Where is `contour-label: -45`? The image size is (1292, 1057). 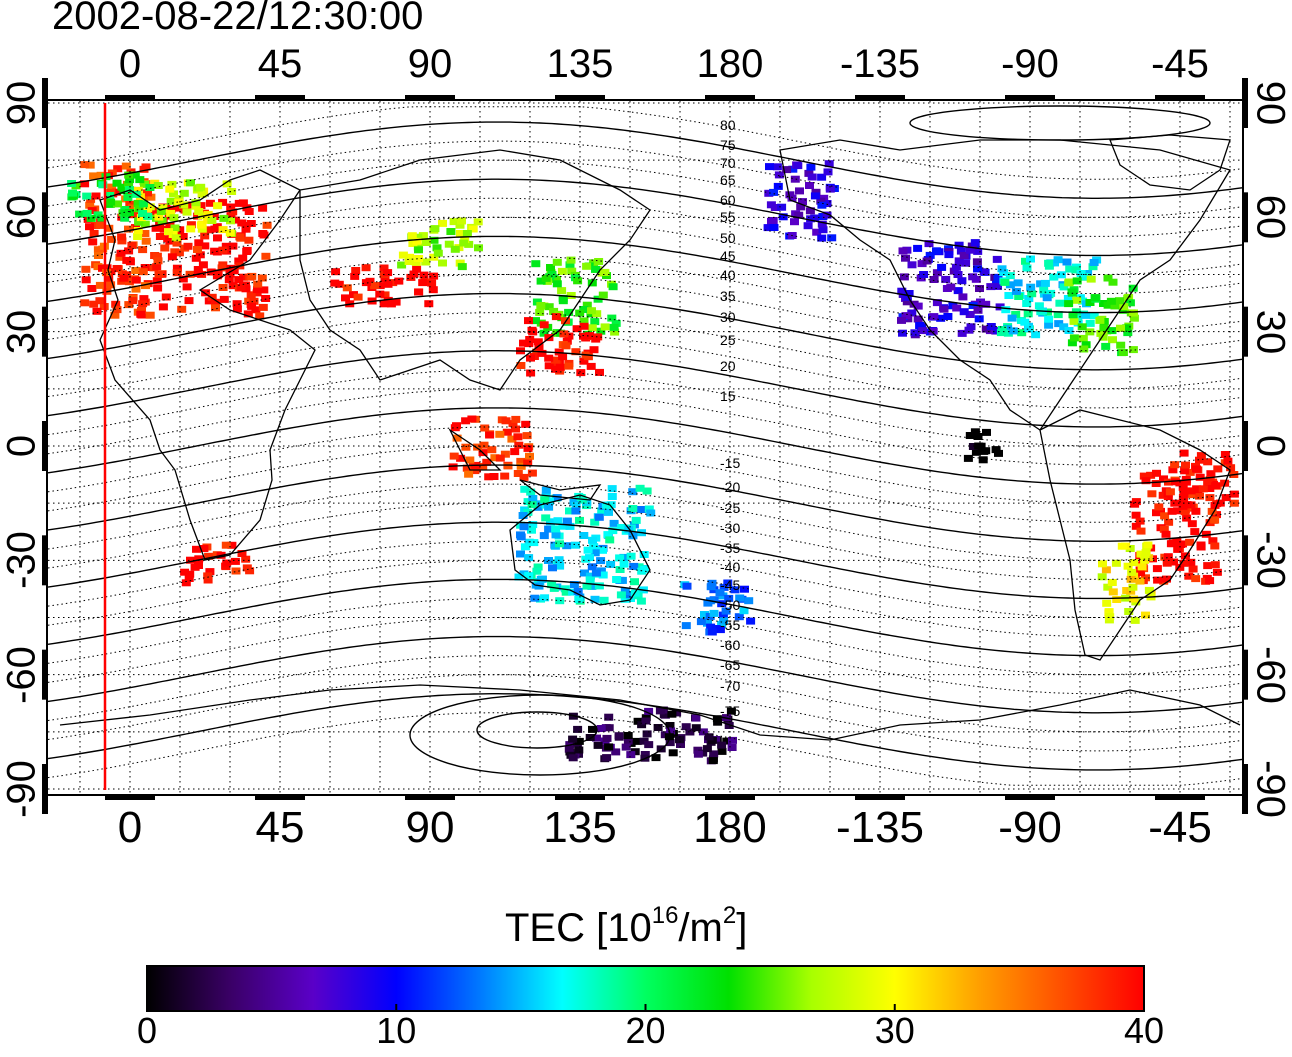
contour-label: -45 is located at coordinates (730, 585).